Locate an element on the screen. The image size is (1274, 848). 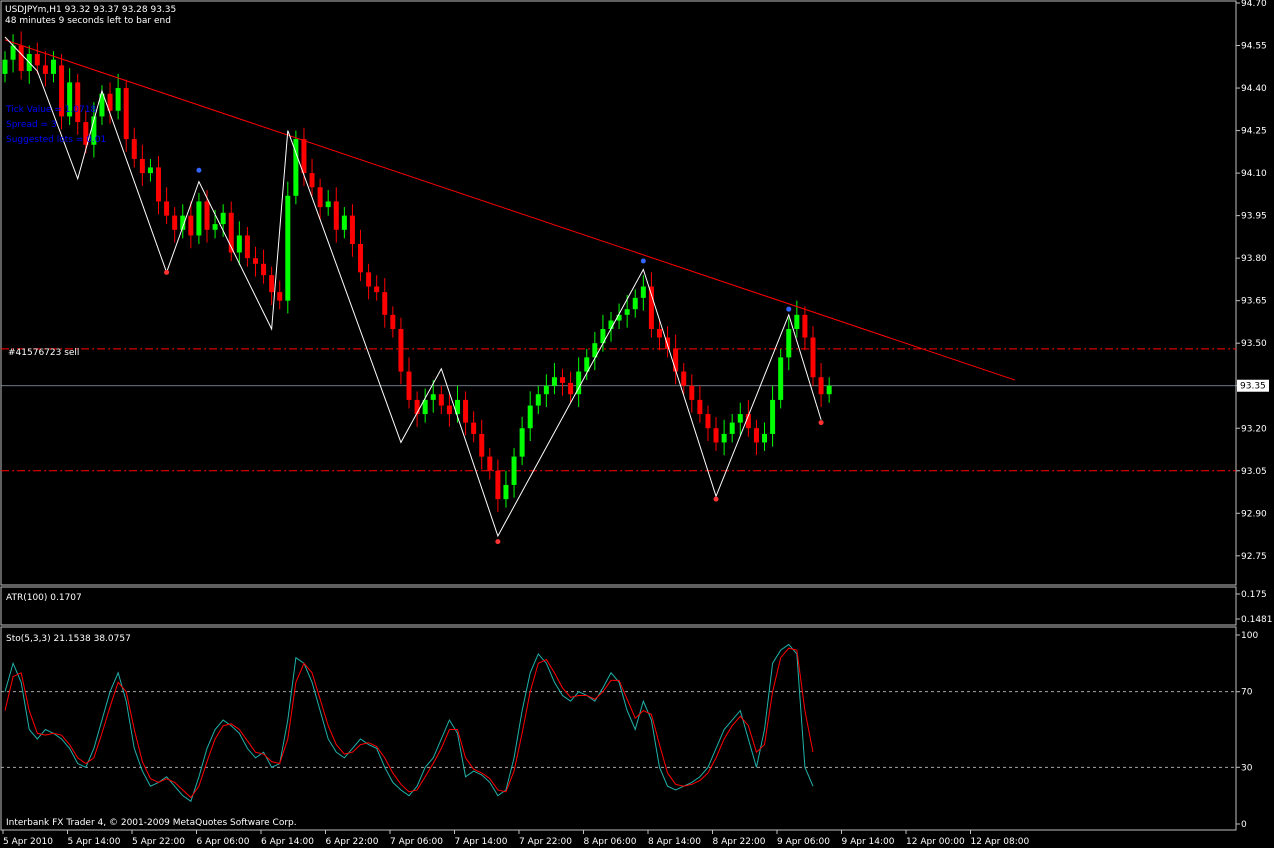
price-tick-label: 93.65 is located at coordinates (1254, 302).